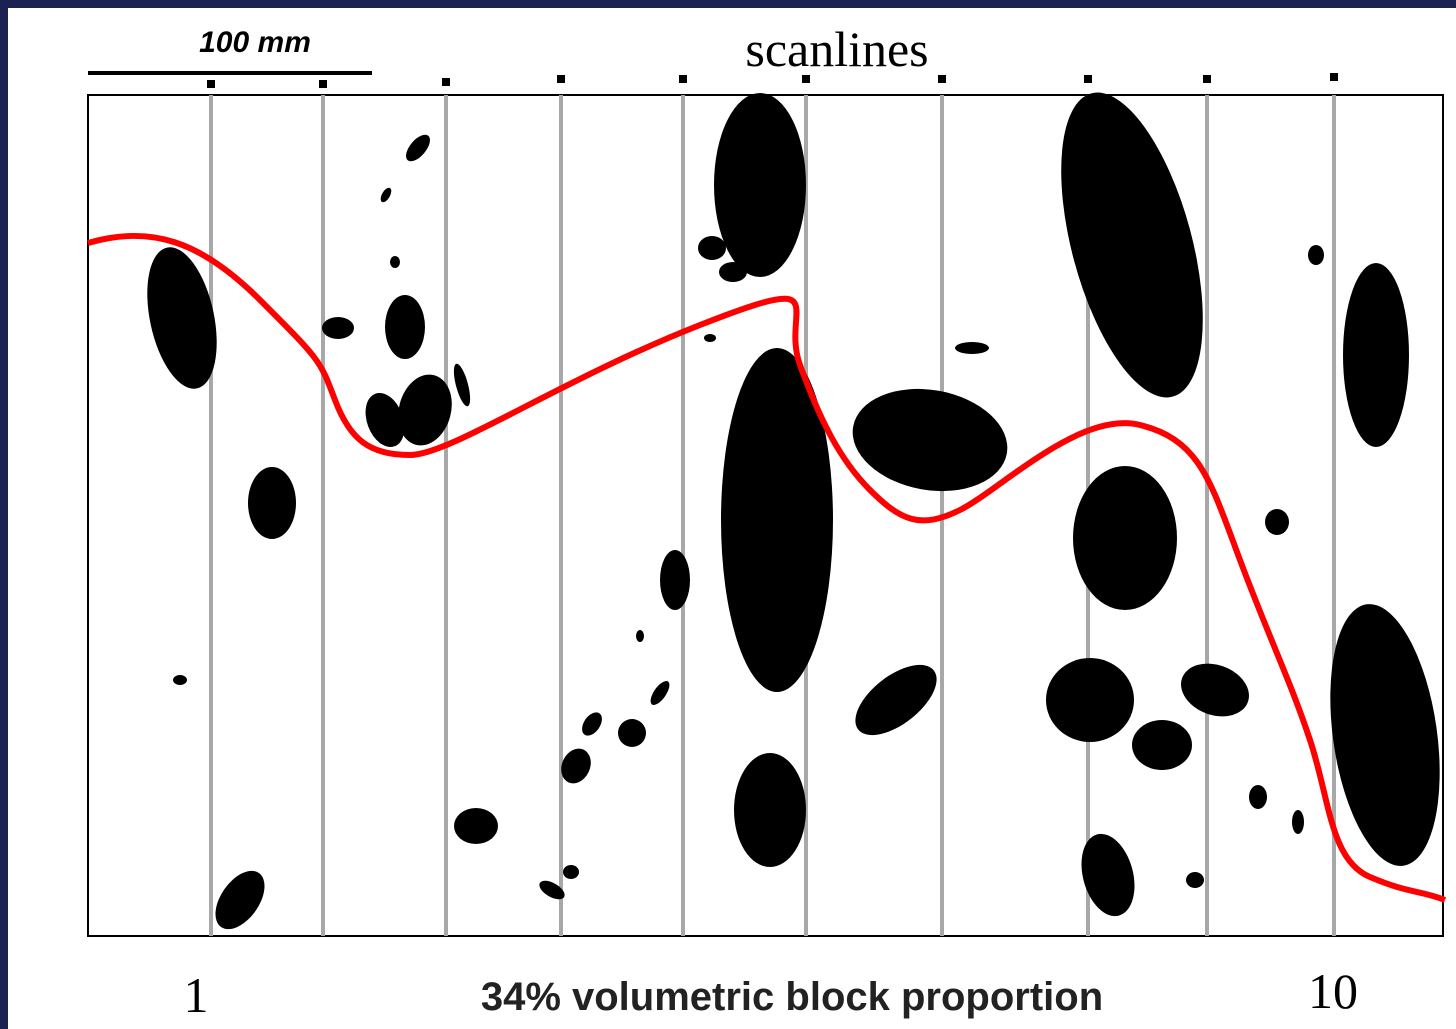 Image resolution: width=1456 pixels, height=1029 pixels. I want to click on end-label: 10, so click(1333, 991).